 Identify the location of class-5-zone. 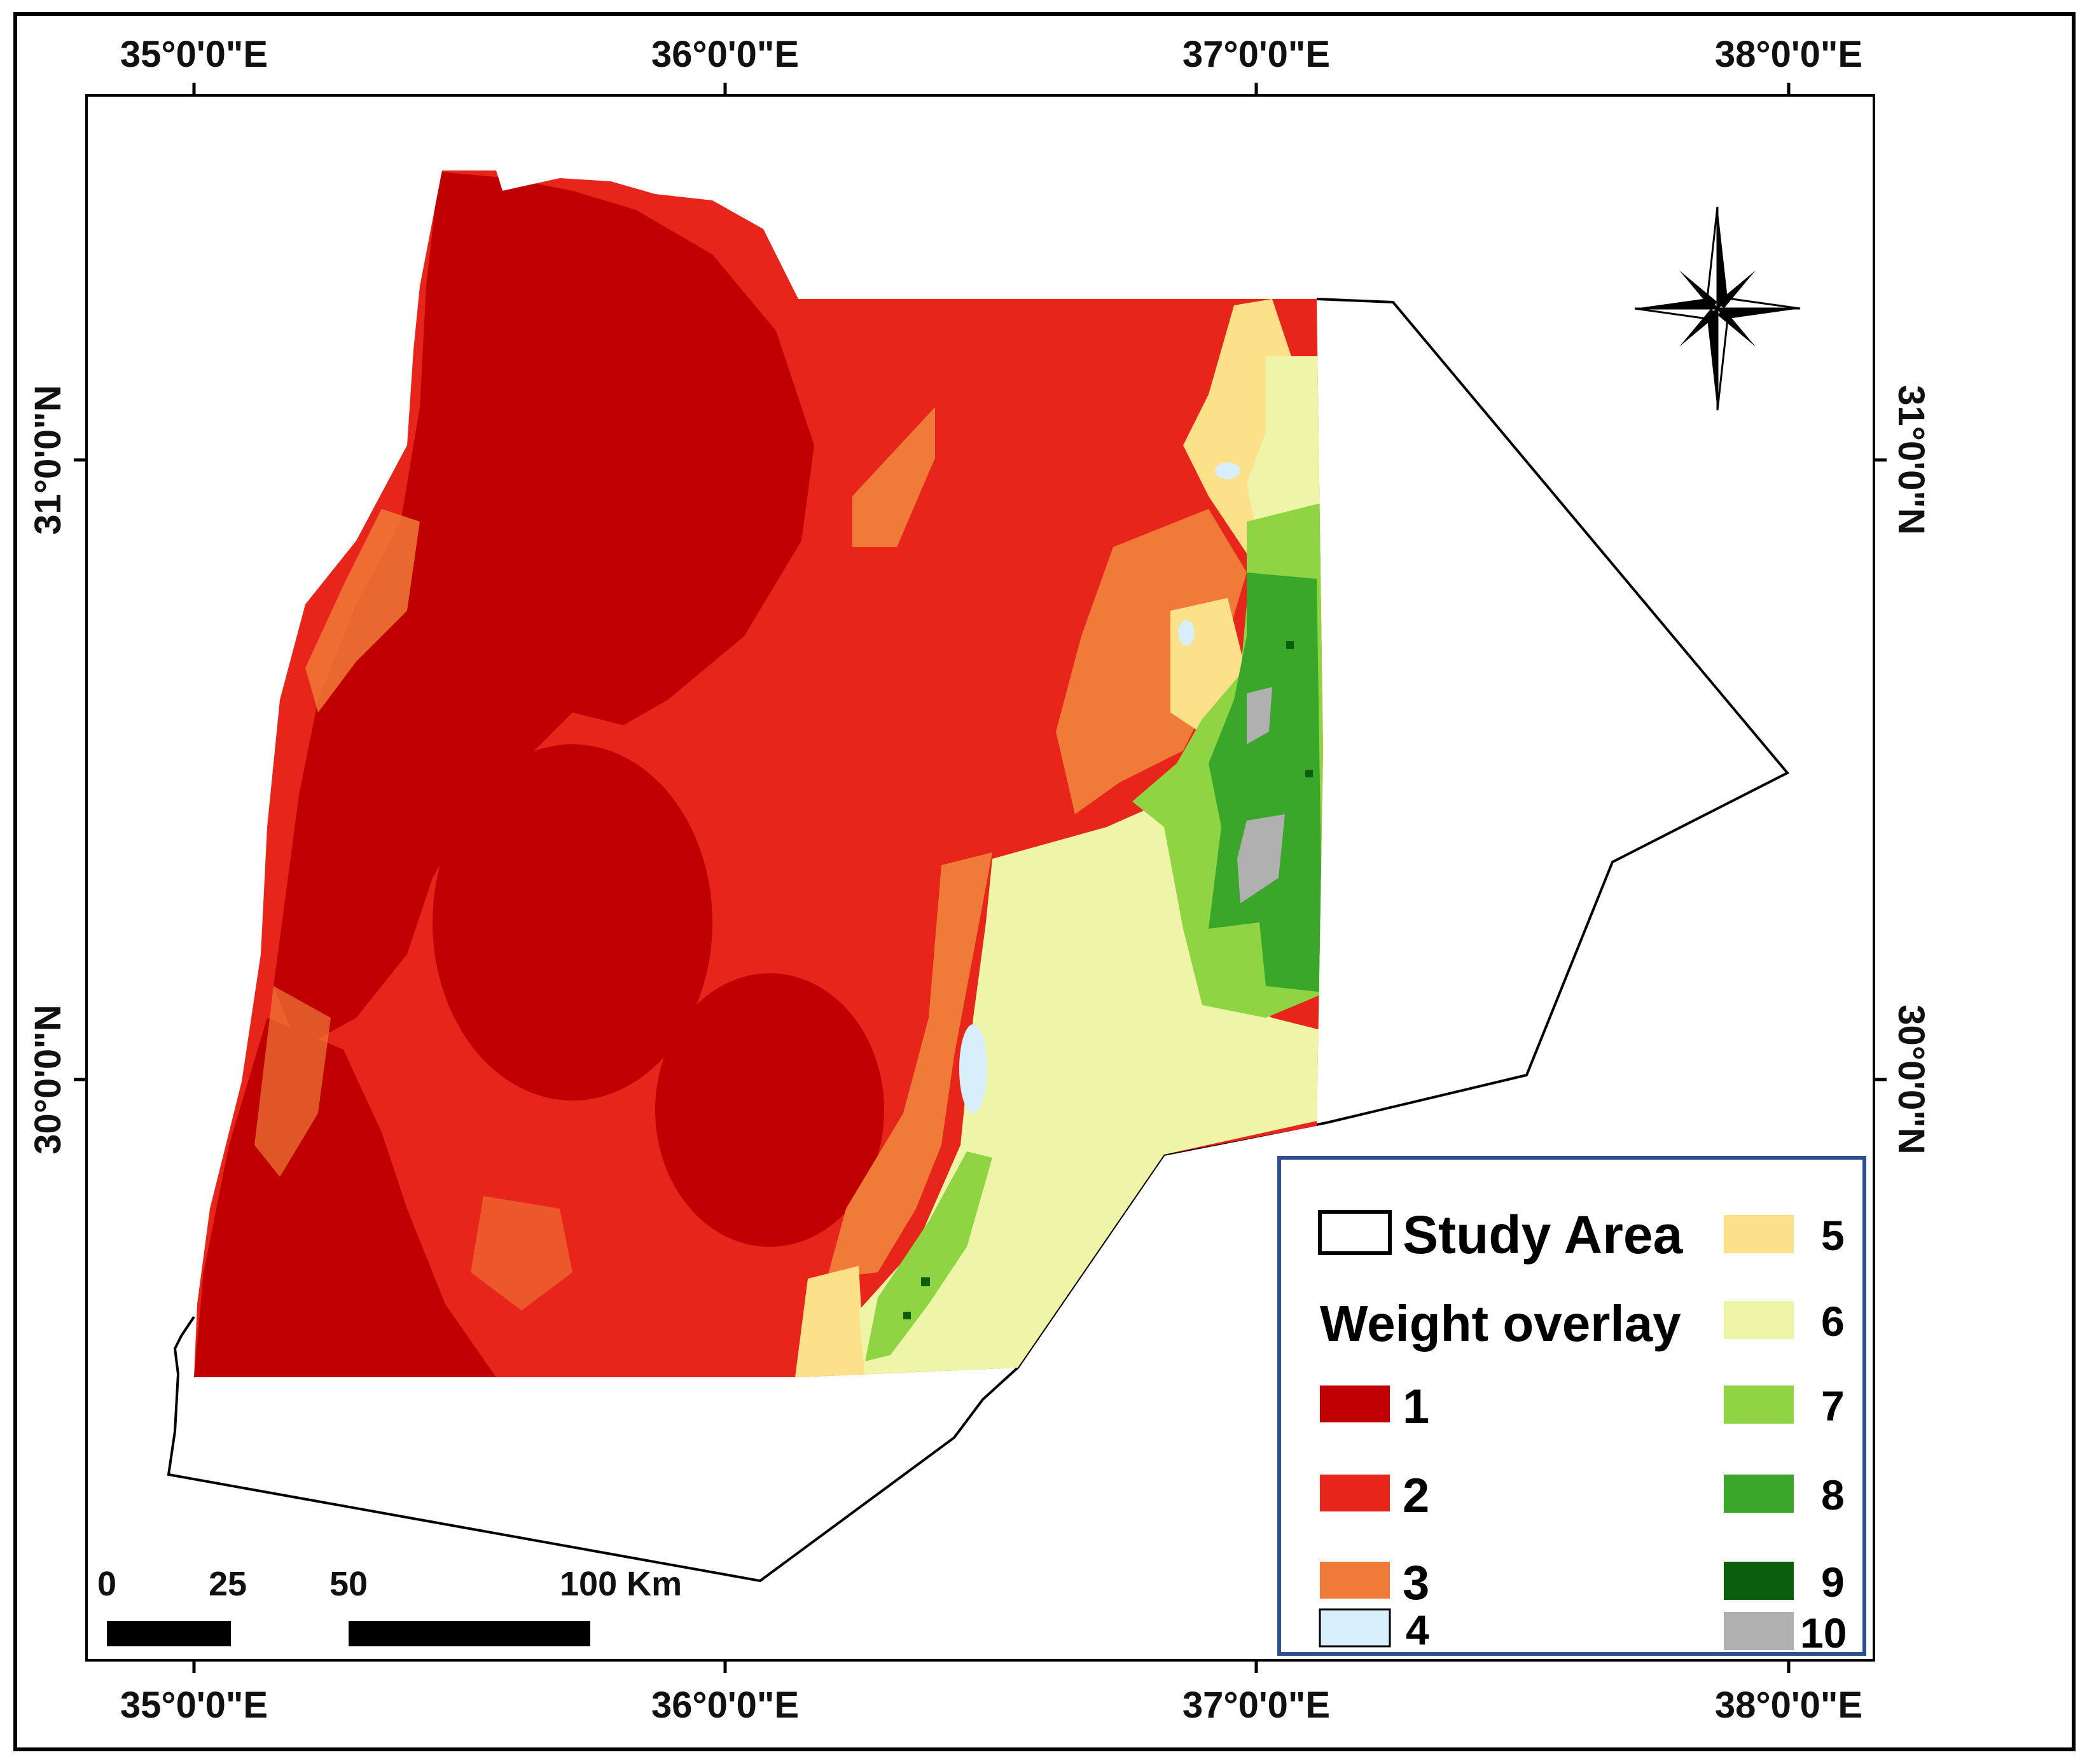
(830, 1321).